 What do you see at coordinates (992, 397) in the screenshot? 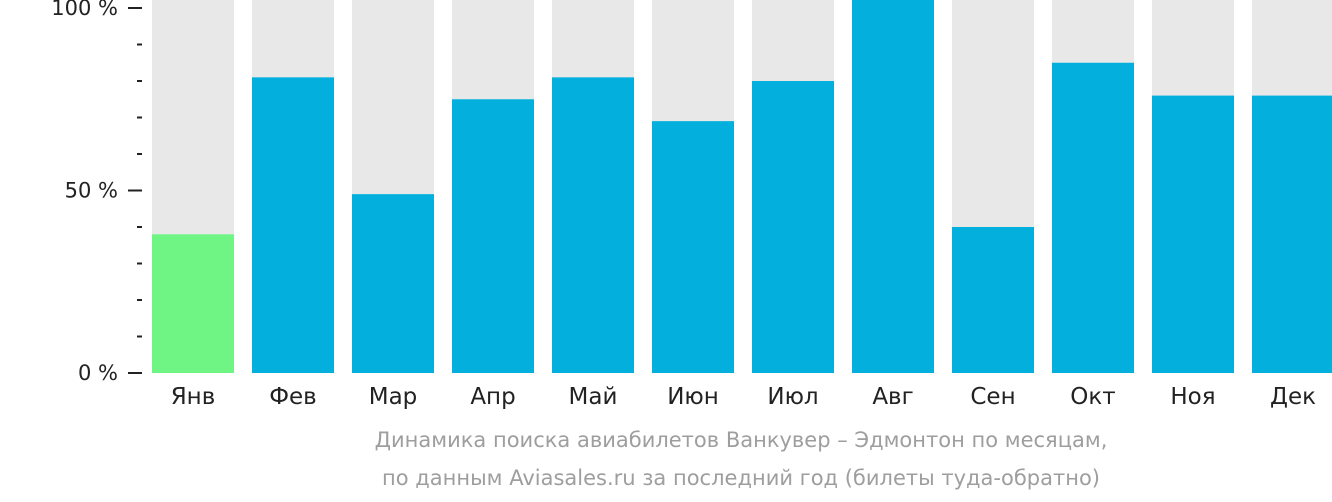
I see `x-tick-label: Сен` at bounding box center [992, 397].